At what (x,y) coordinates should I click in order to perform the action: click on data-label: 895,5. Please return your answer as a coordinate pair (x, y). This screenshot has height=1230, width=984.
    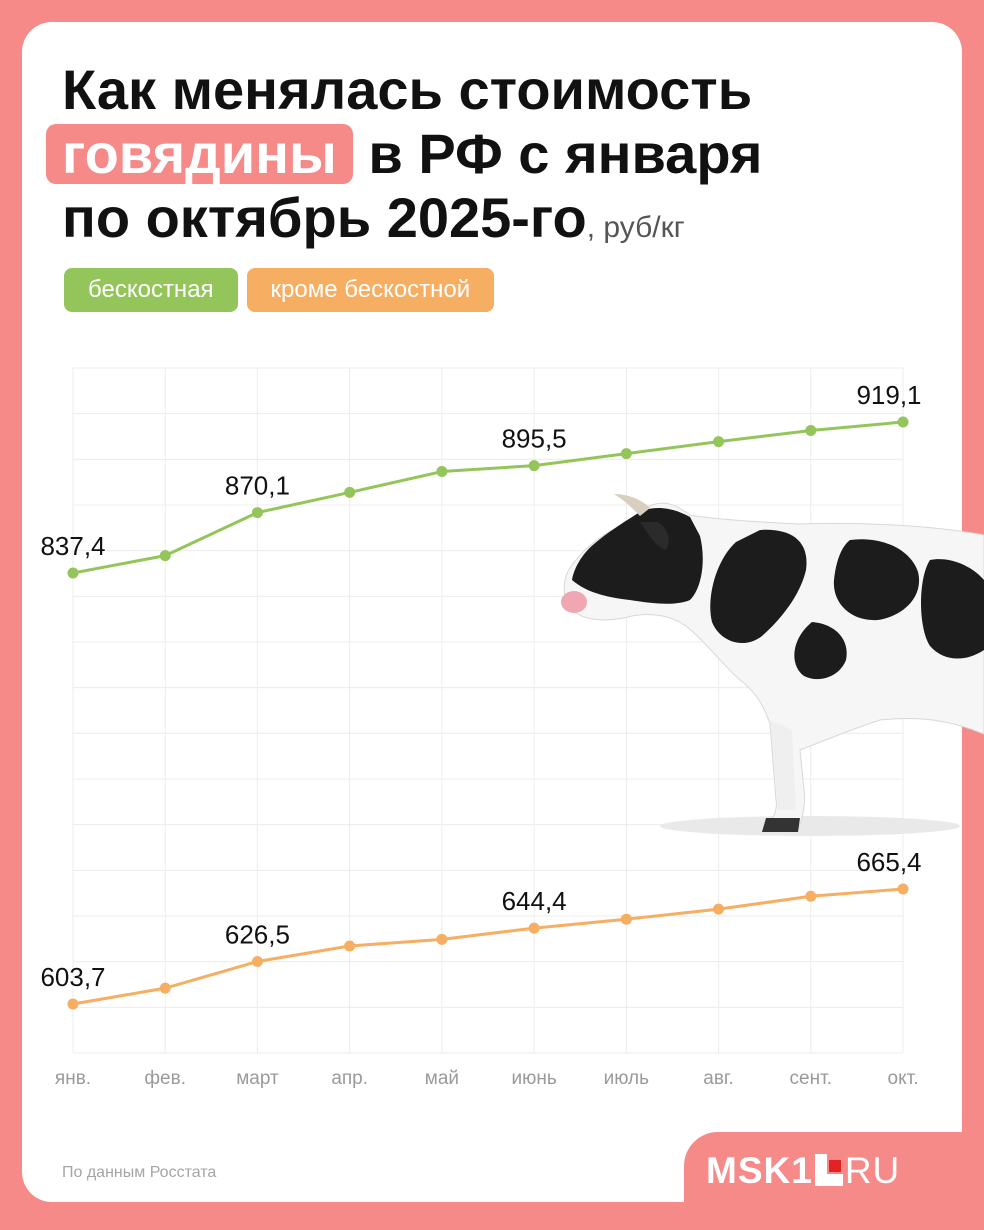
    Looking at the image, I should click on (534, 439).